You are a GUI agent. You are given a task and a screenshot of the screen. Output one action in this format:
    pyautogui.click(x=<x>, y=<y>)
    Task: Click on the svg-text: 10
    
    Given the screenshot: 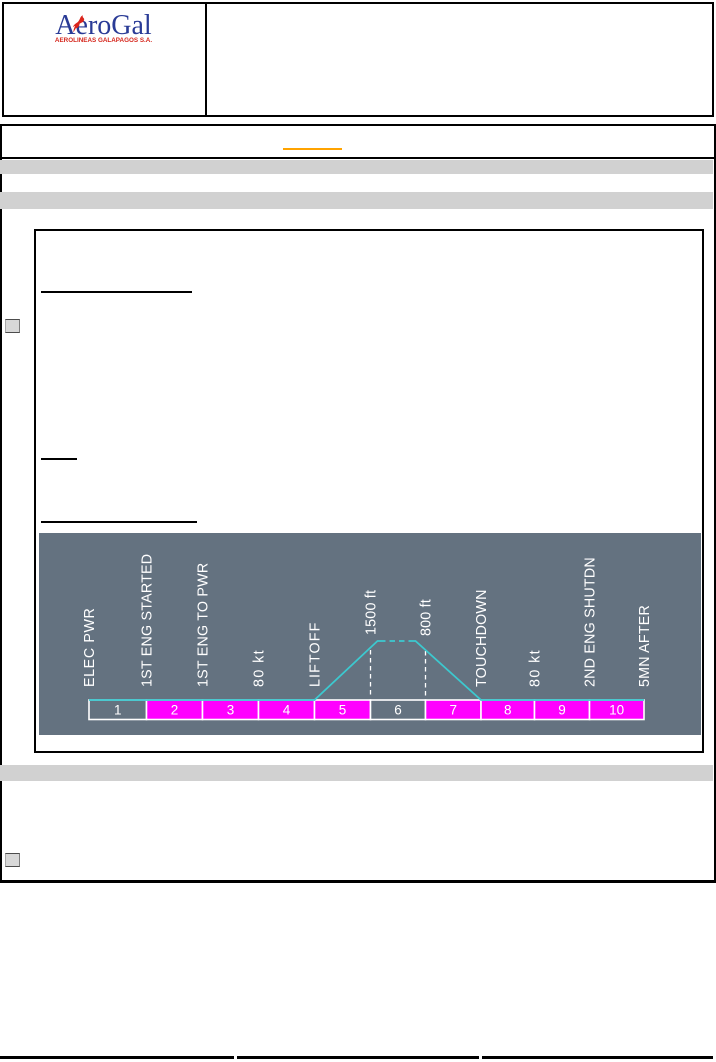 What is the action you would take?
    pyautogui.click(x=616, y=710)
    